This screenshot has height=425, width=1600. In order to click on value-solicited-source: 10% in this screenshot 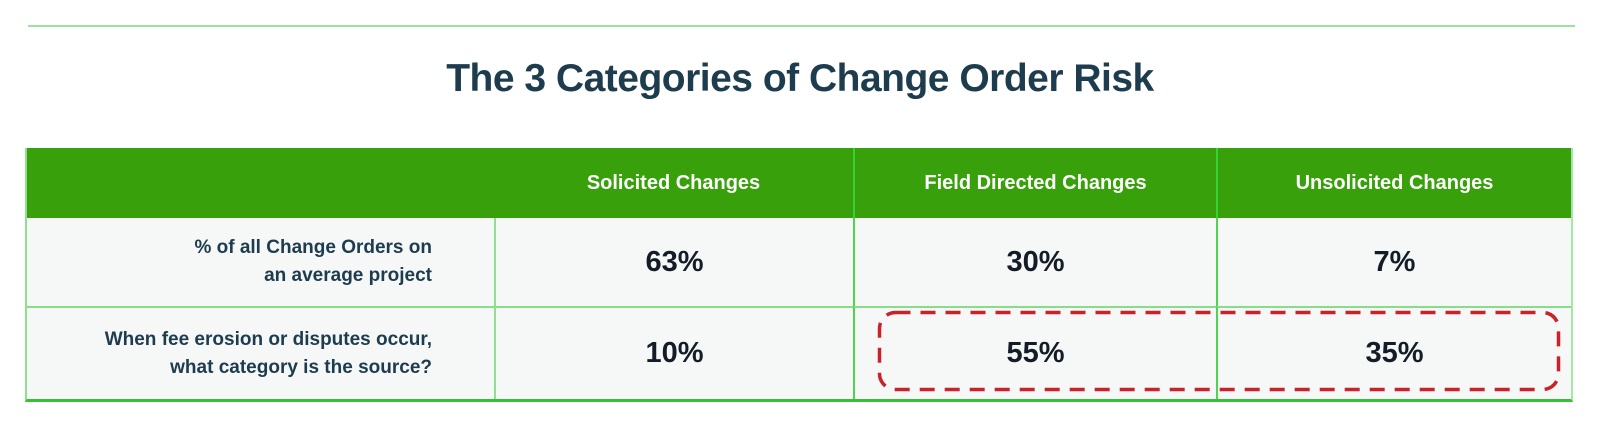, I will do `click(673, 352)`.